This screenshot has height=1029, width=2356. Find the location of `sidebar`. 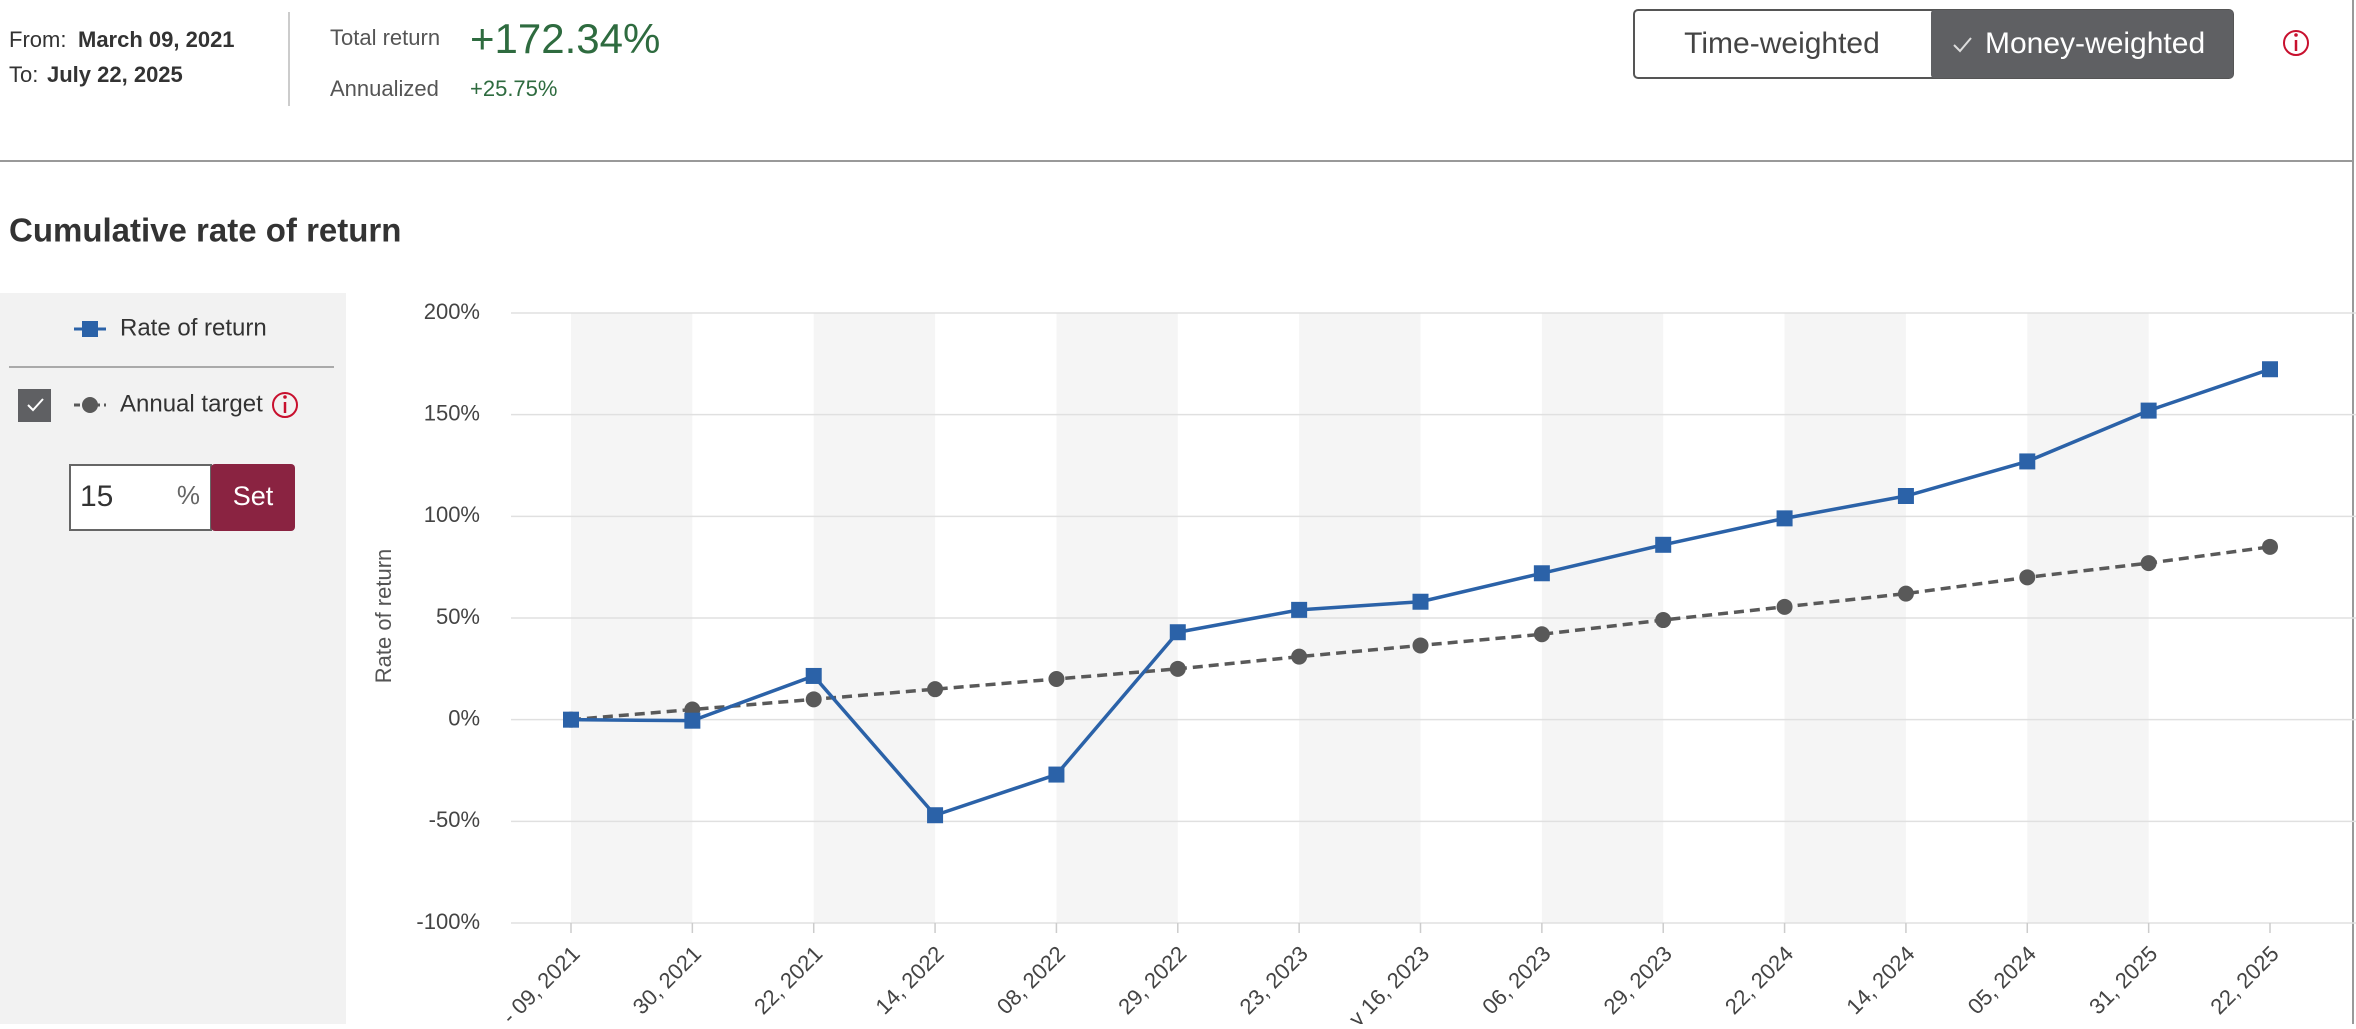

sidebar is located at coordinates (173, 658).